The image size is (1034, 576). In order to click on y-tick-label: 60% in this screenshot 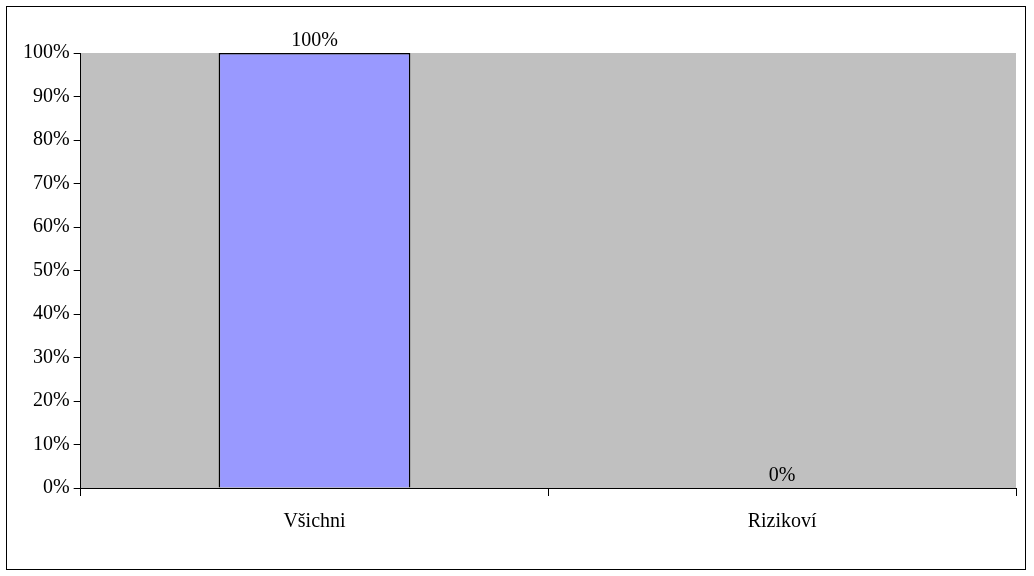, I will do `click(51, 225)`.